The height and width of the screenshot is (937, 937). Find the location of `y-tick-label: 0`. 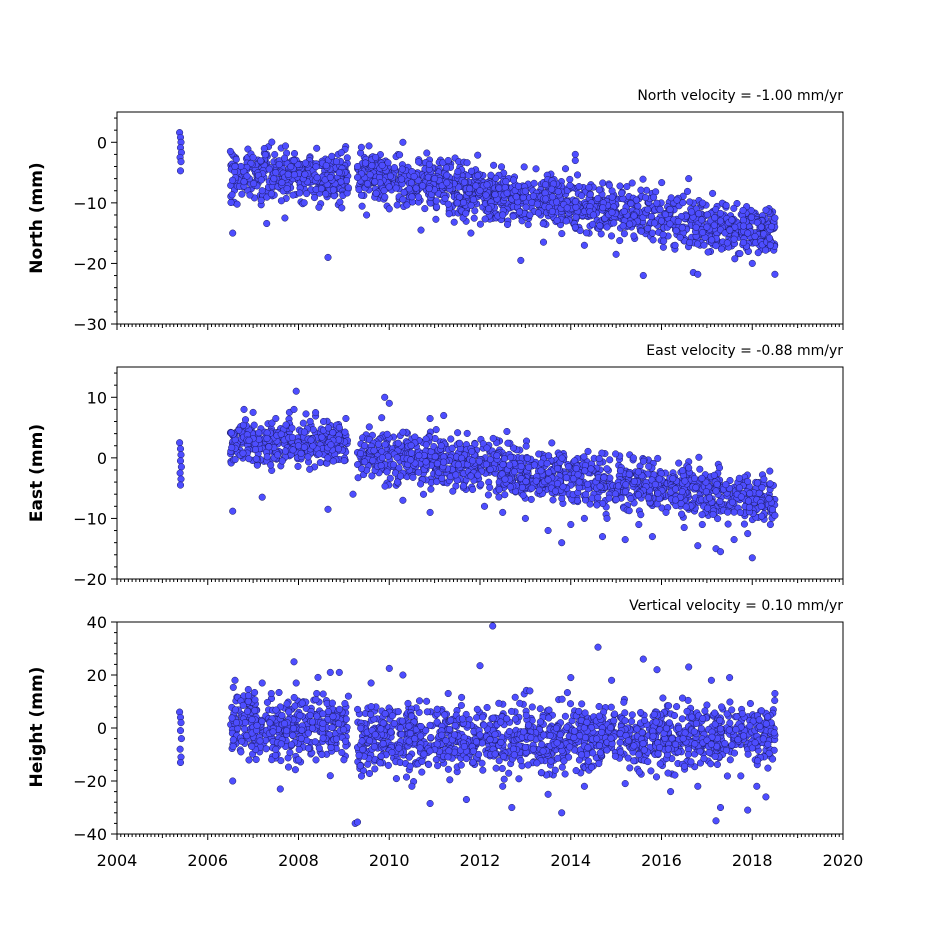

y-tick-label: 0 is located at coordinates (102, 142).